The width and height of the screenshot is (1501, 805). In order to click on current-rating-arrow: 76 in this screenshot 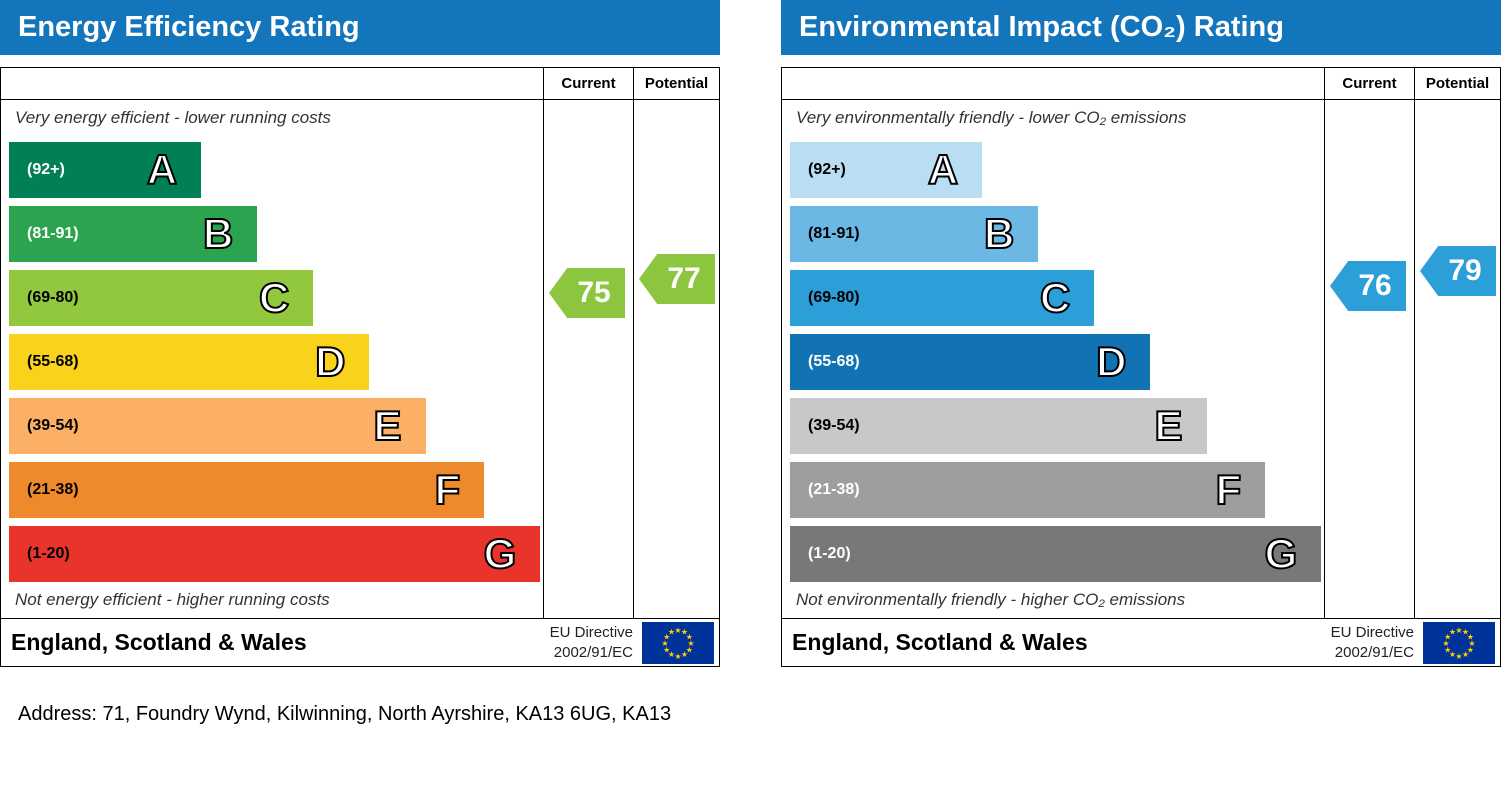, I will do `click(1368, 286)`.